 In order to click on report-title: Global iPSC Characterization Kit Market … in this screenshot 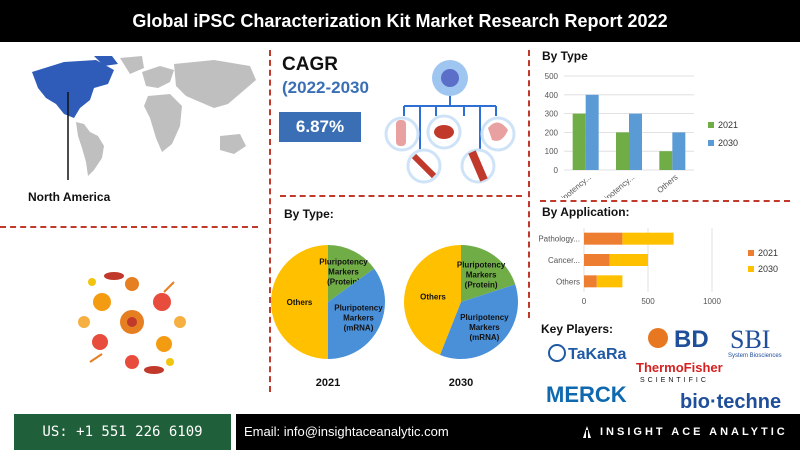, I will do `click(400, 21)`.